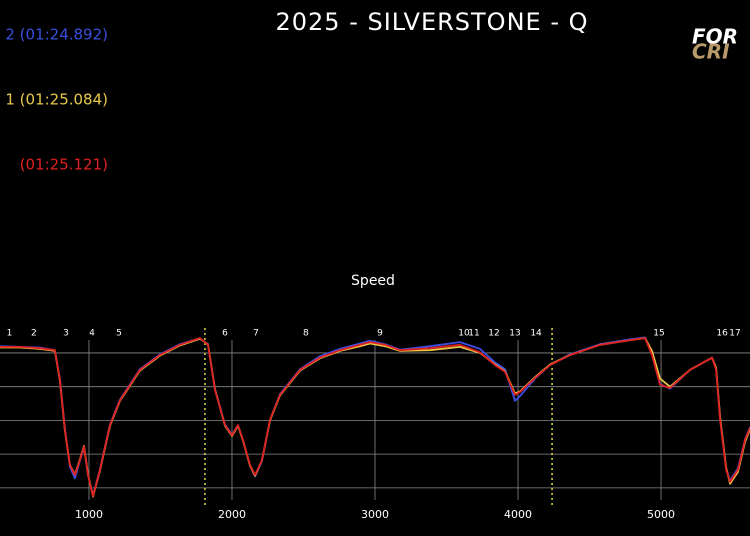 This screenshot has height=536, width=750. I want to click on corner-label: 4, so click(92, 334).